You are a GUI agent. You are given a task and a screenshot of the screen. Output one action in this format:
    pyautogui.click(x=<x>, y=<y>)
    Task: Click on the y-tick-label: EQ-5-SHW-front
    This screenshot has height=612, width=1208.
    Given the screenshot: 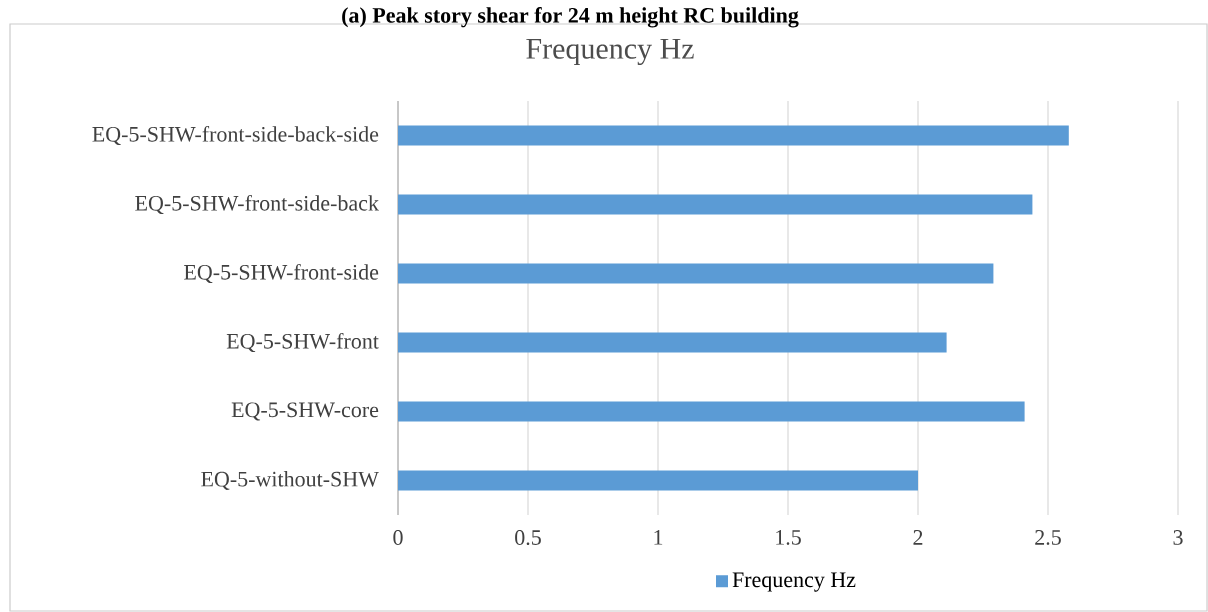 What is the action you would take?
    pyautogui.click(x=302, y=342)
    